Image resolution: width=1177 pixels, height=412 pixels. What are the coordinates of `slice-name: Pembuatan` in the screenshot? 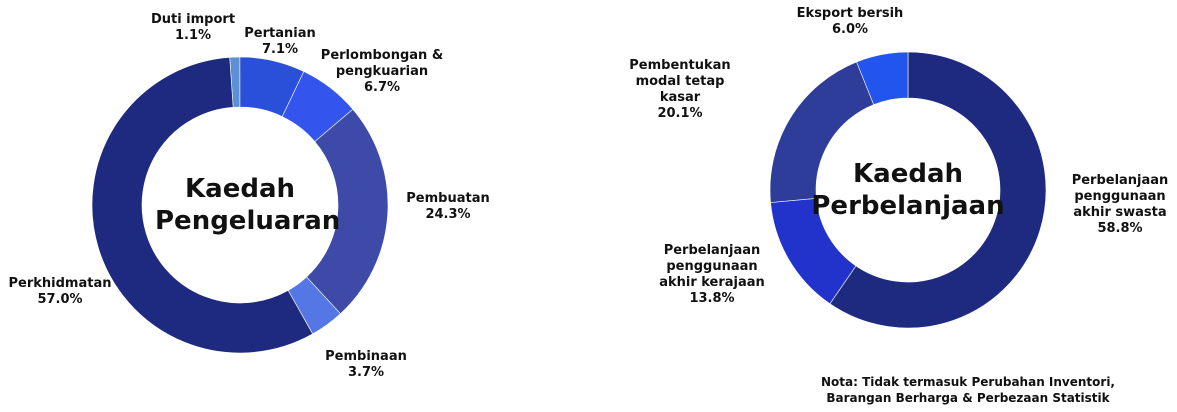 It's located at (448, 198).